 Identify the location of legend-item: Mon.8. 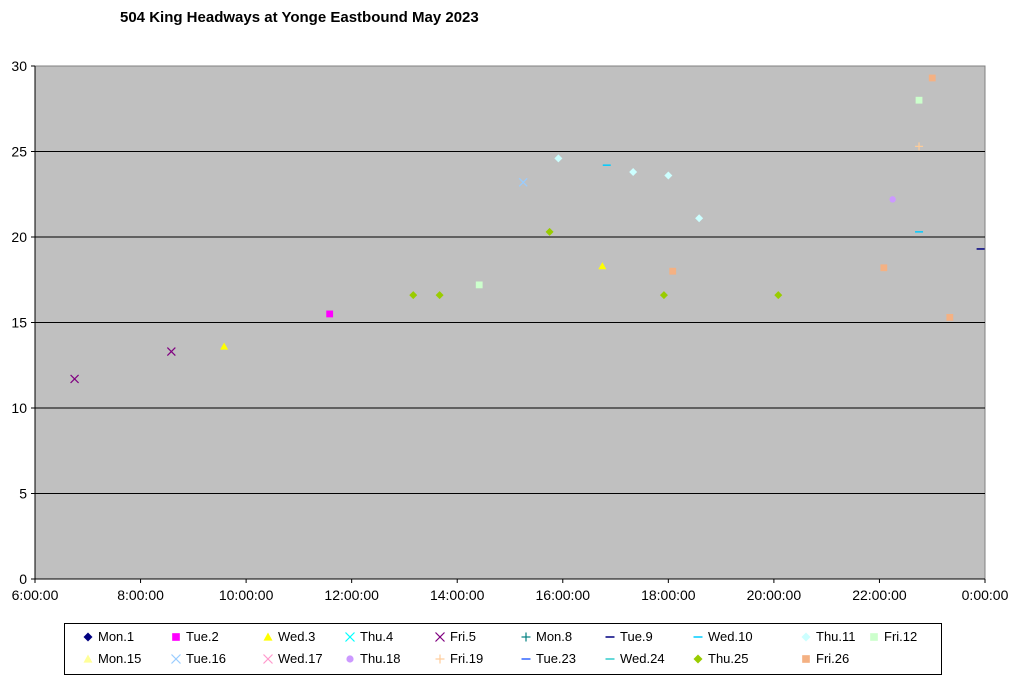
(545, 636).